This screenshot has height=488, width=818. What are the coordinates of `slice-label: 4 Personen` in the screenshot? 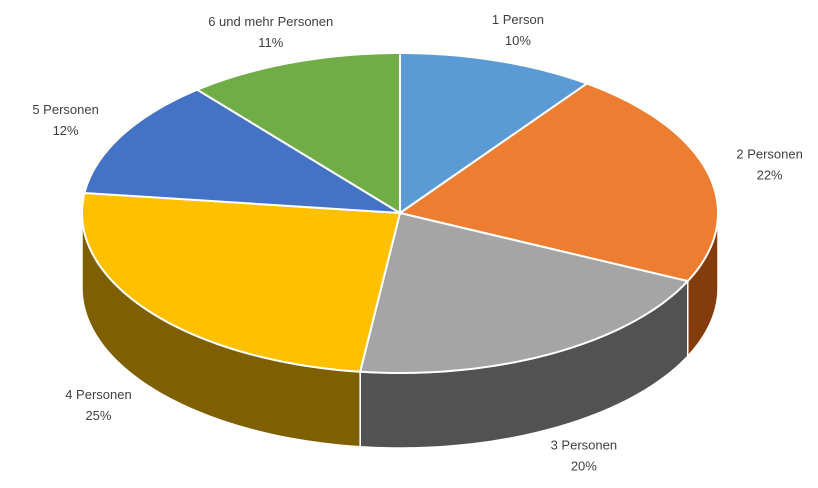 It's located at (98, 394).